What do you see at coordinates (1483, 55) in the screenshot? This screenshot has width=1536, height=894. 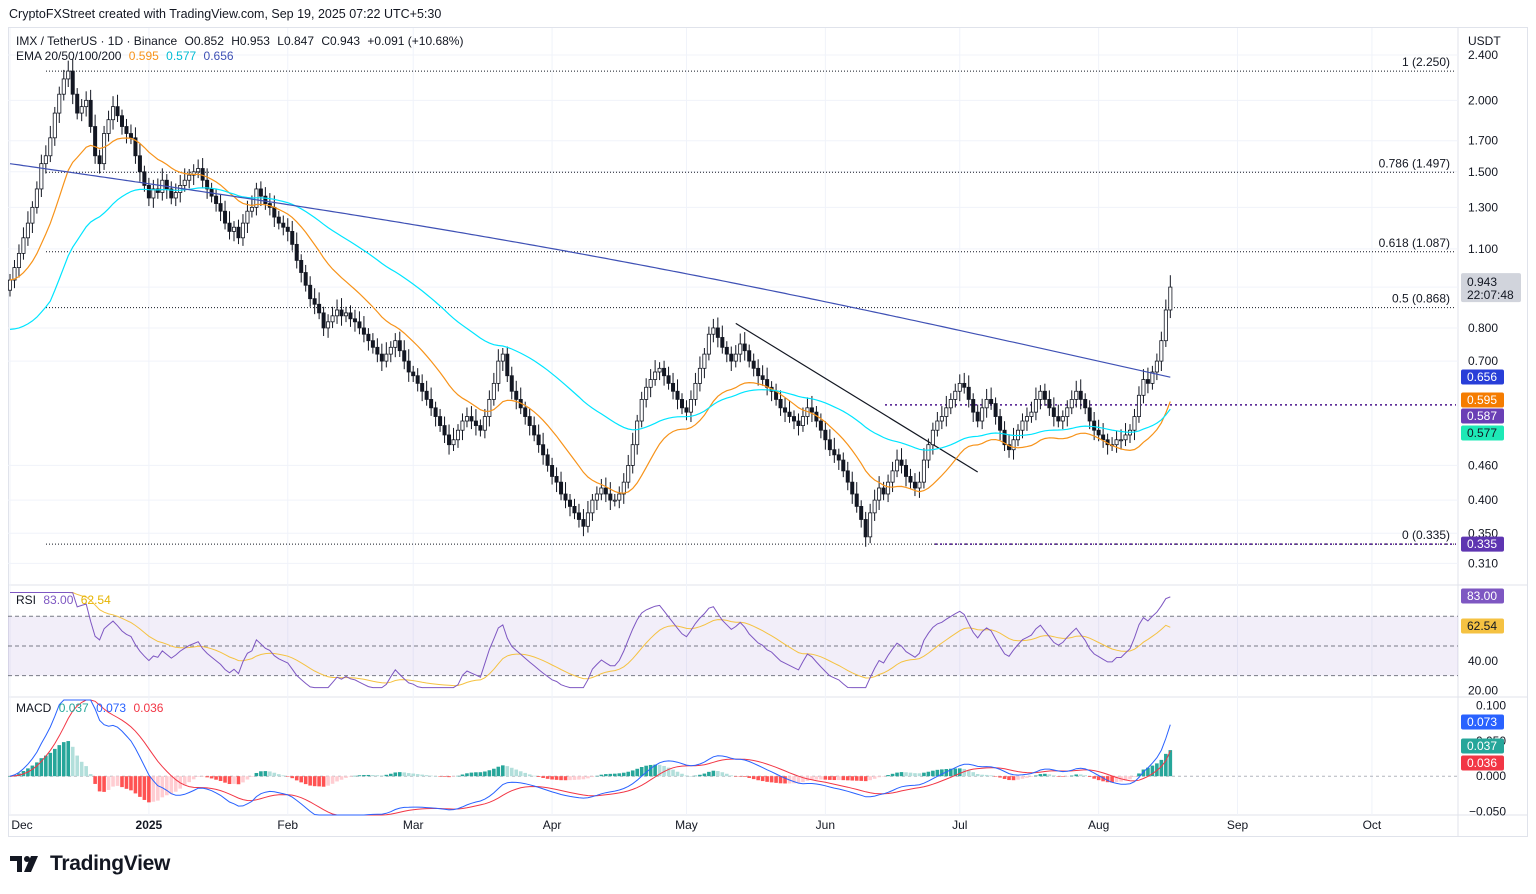 I see `price-axis-tick: 2.400` at bounding box center [1483, 55].